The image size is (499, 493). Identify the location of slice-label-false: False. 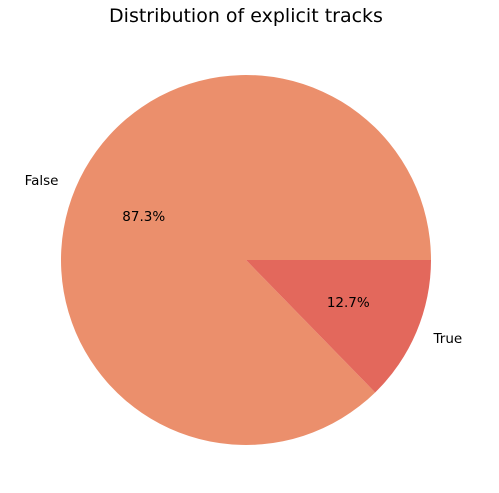
(42, 181).